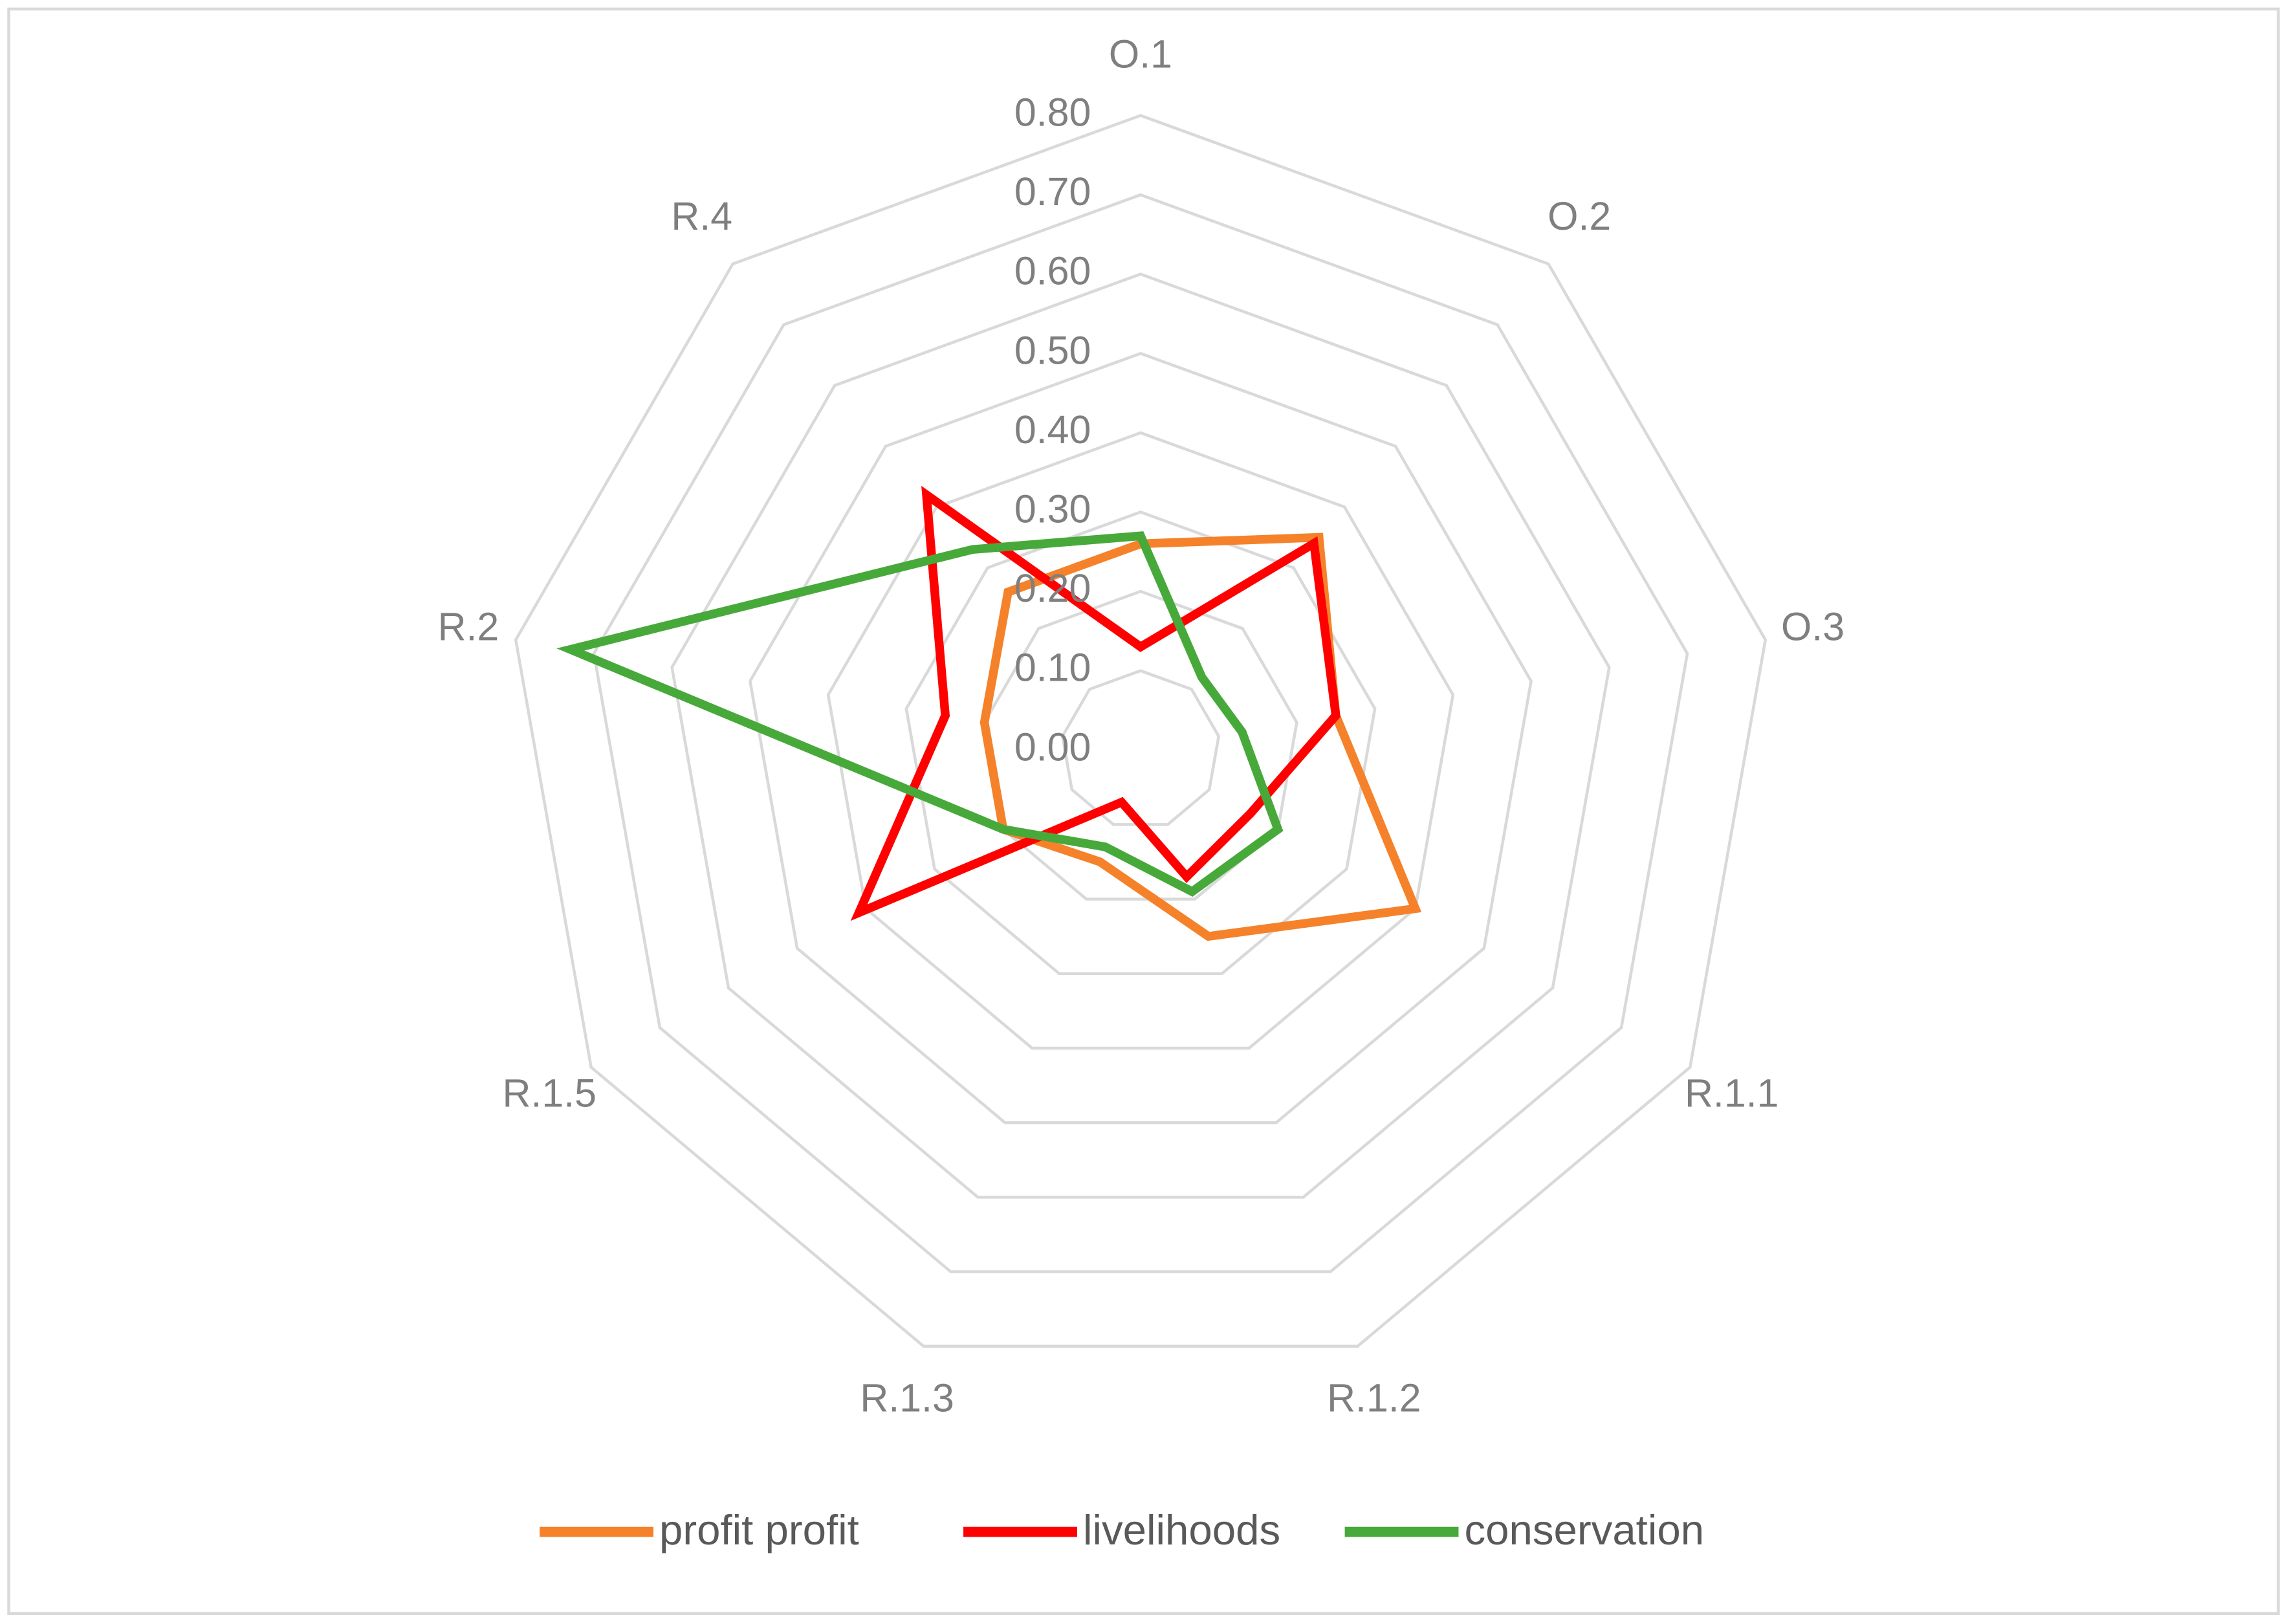 The width and height of the screenshot is (2287, 1624). I want to click on category-label: R.4, so click(701, 216).